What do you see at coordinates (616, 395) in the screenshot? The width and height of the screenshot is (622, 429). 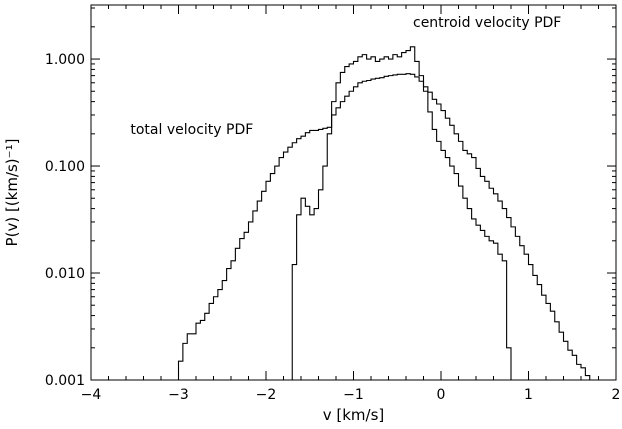 I see `x-tick-label: 2` at bounding box center [616, 395].